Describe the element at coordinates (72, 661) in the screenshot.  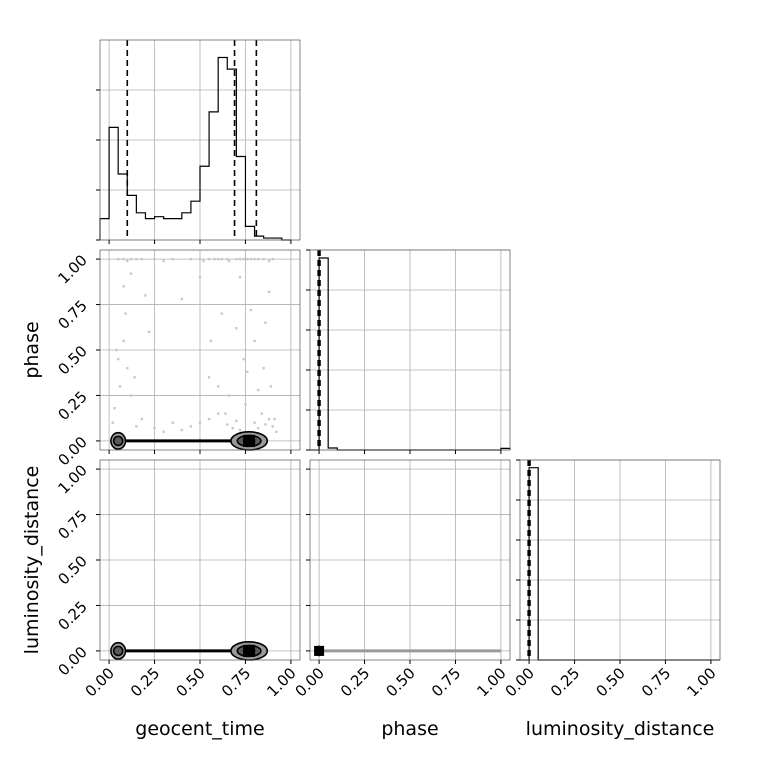
I see `y-tick-label: 0.00` at that location.